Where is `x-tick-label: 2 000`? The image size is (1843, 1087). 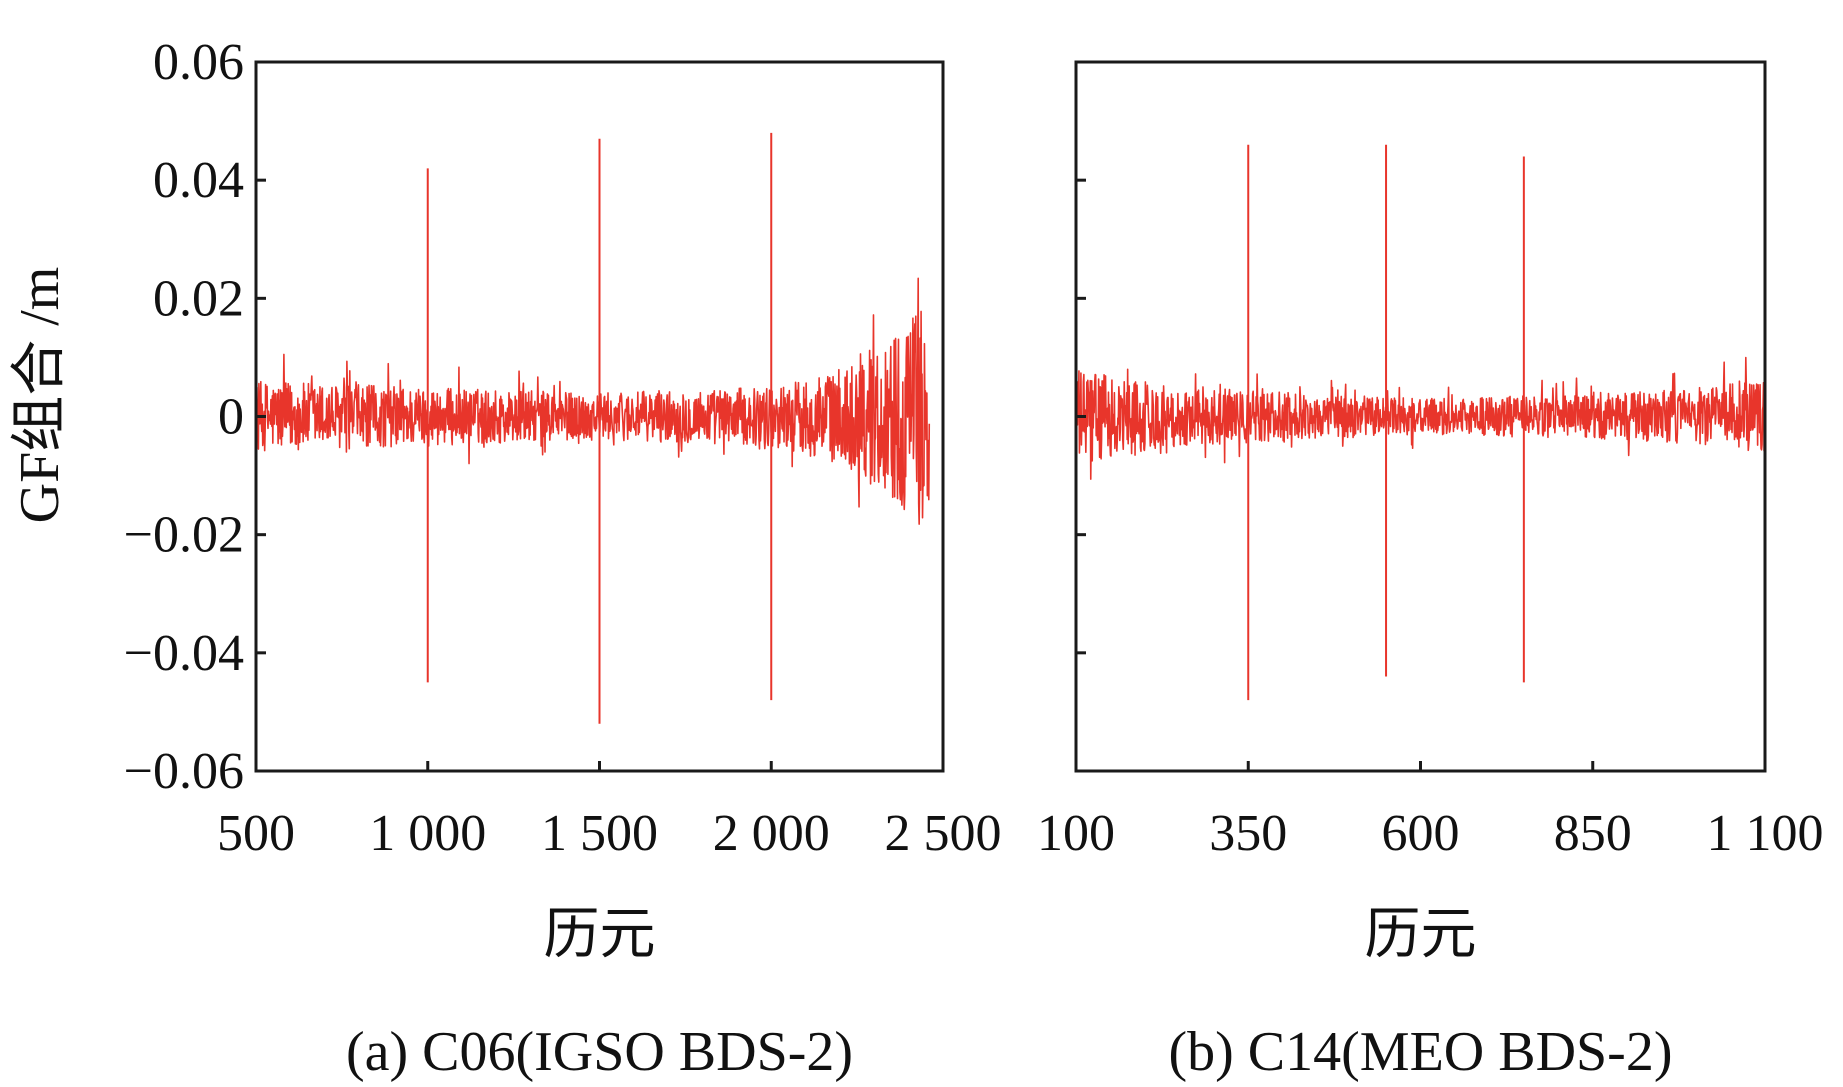 x-tick-label: 2 000 is located at coordinates (771, 833).